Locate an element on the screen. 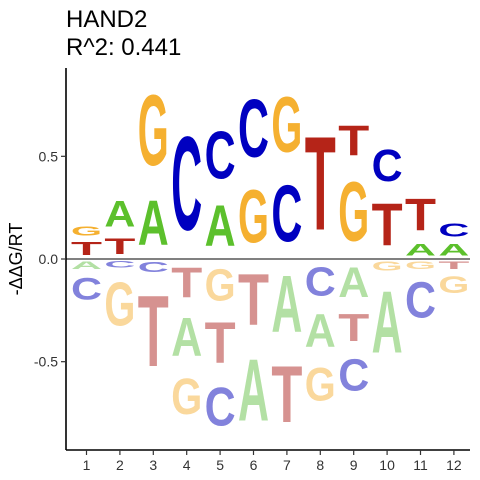 Image resolution: width=480 pixels, height=480 pixels. chart-title-line1: HAND2 is located at coordinates (106, 19).